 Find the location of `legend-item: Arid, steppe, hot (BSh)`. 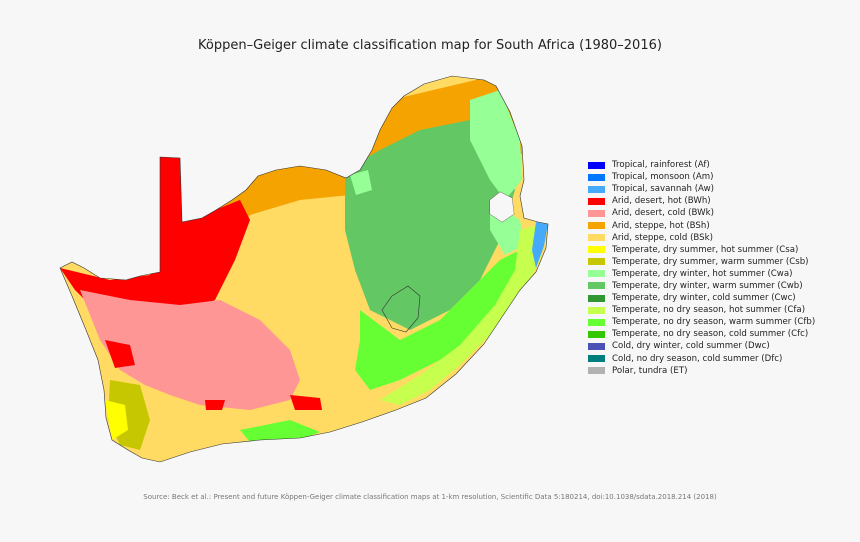

legend-item: Arid, steppe, hot (BSh) is located at coordinates (701, 225).